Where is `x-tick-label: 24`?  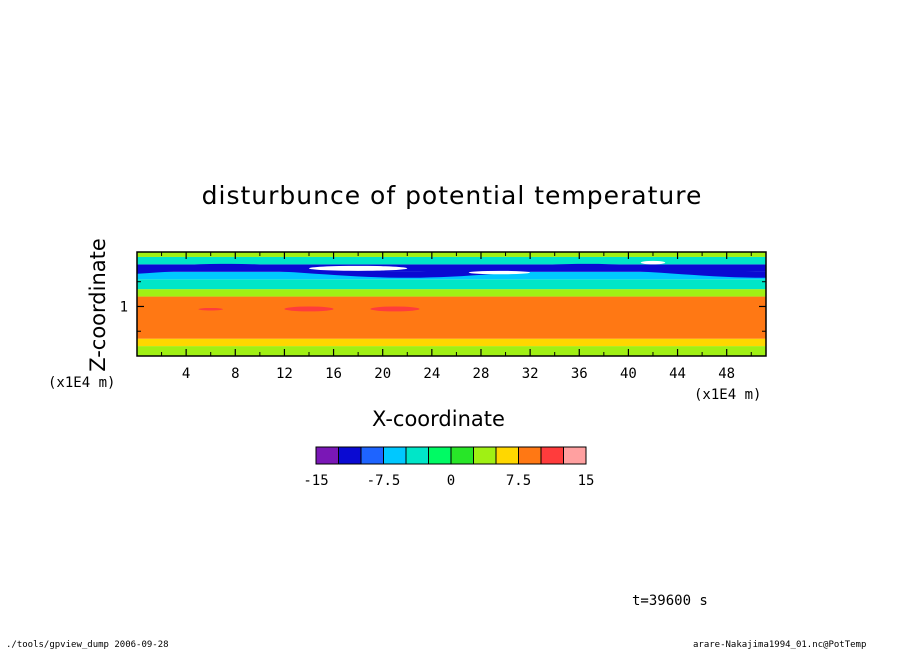
x-tick-label: 24 is located at coordinates (431, 374).